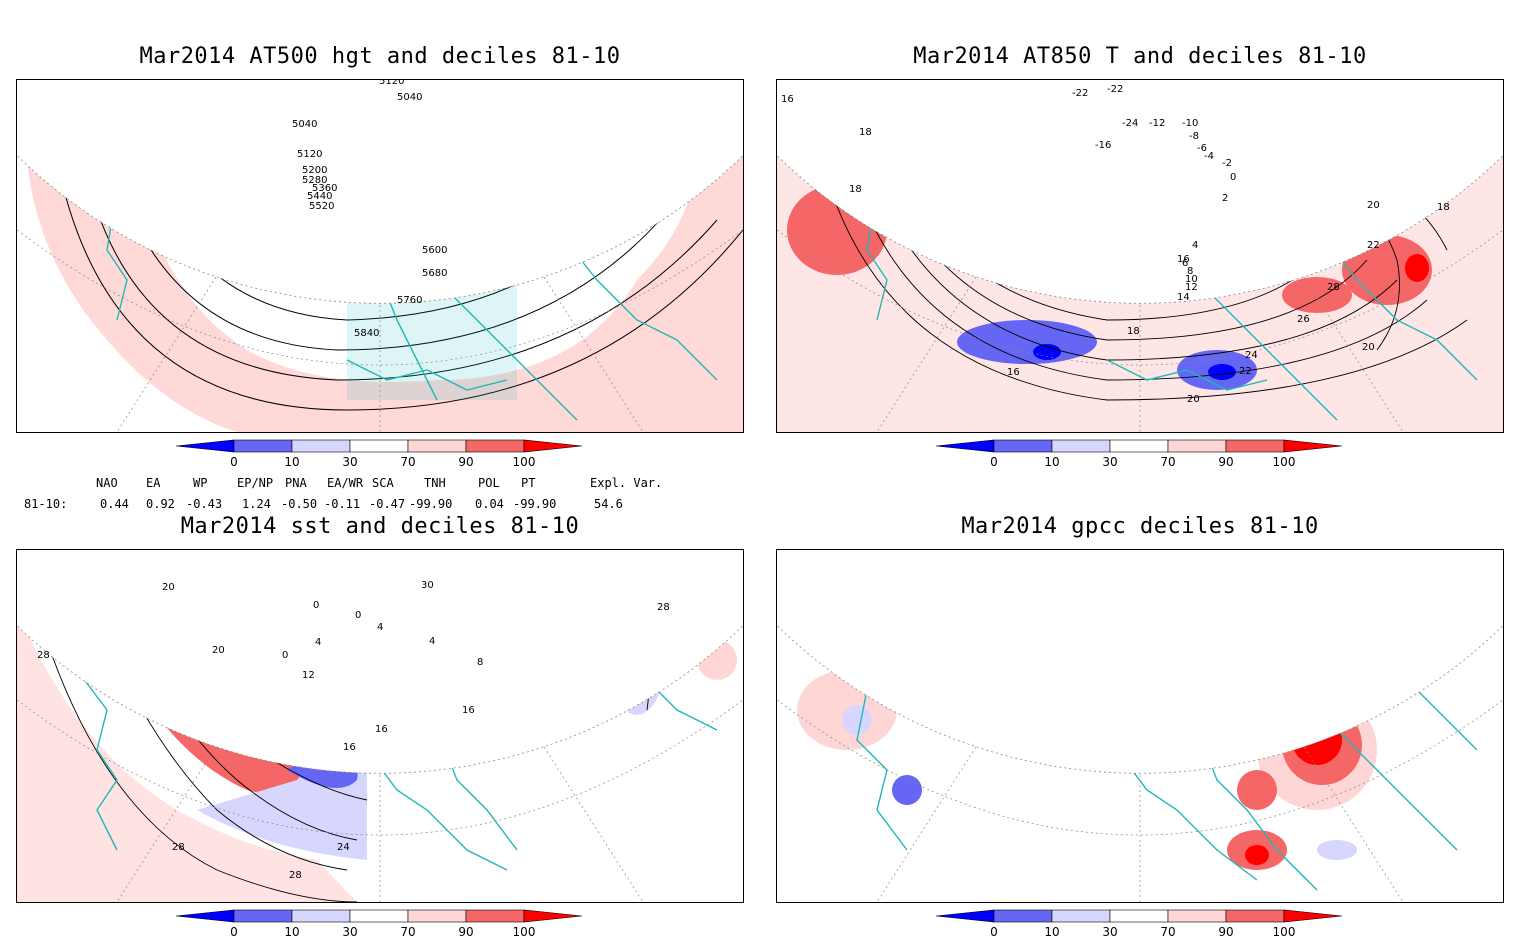 The image size is (1520, 940). What do you see at coordinates (296, 483) in the screenshot?
I see `teleconnection-name: PNA` at bounding box center [296, 483].